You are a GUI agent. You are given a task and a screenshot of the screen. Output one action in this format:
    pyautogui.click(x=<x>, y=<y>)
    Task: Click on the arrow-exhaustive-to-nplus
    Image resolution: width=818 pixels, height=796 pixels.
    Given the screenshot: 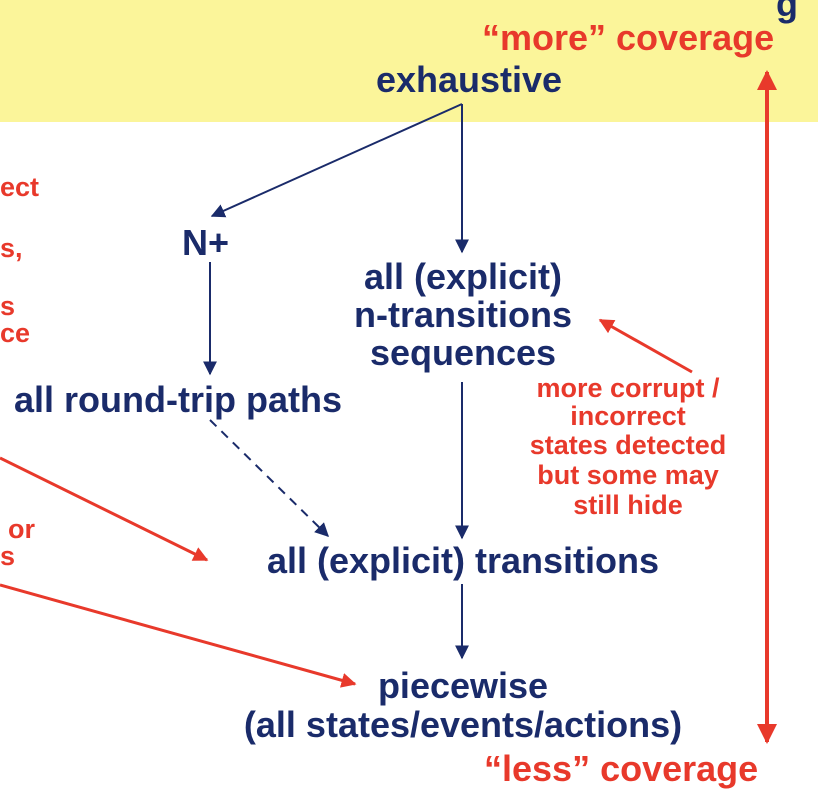 What is the action you would take?
    pyautogui.click(x=336, y=160)
    